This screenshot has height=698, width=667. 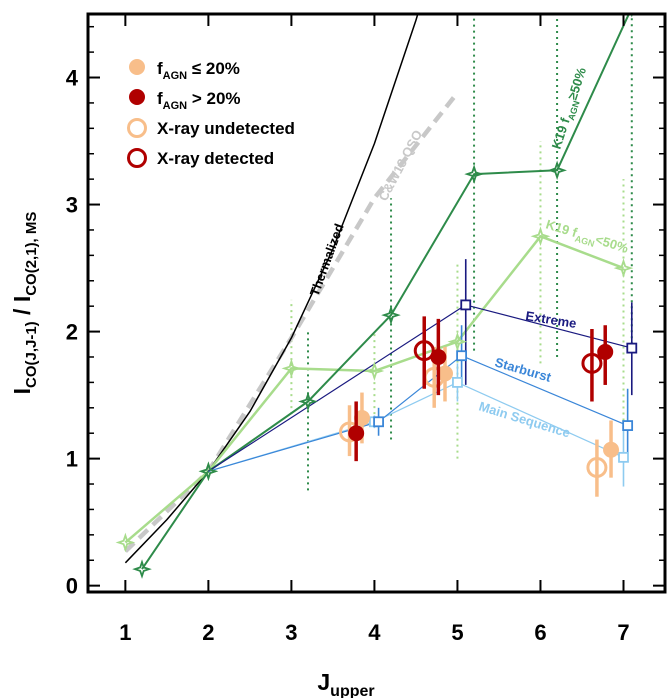 I want to click on starburst-label: Starburst, so click(x=523, y=369).